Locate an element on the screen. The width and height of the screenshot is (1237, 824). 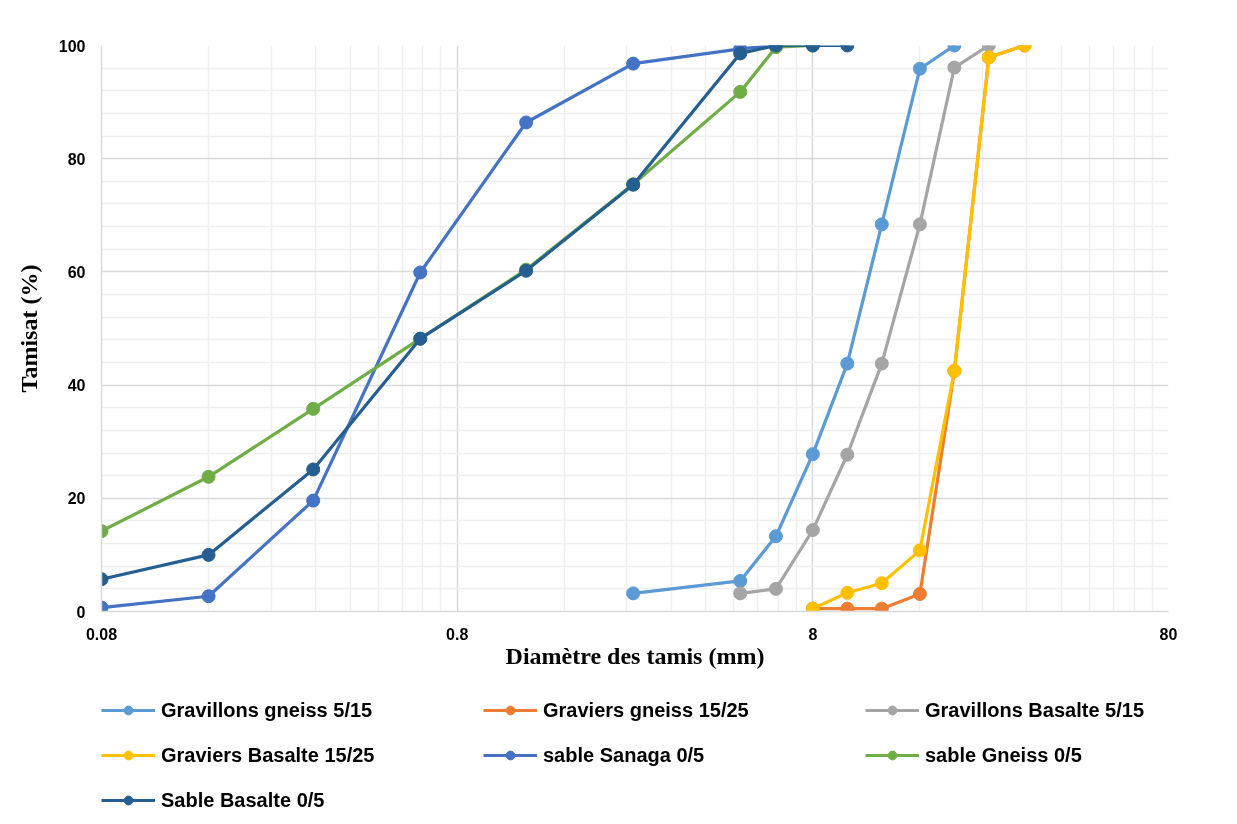
x-axis-title: Diamètre des tamis (mm) is located at coordinates (635, 655).